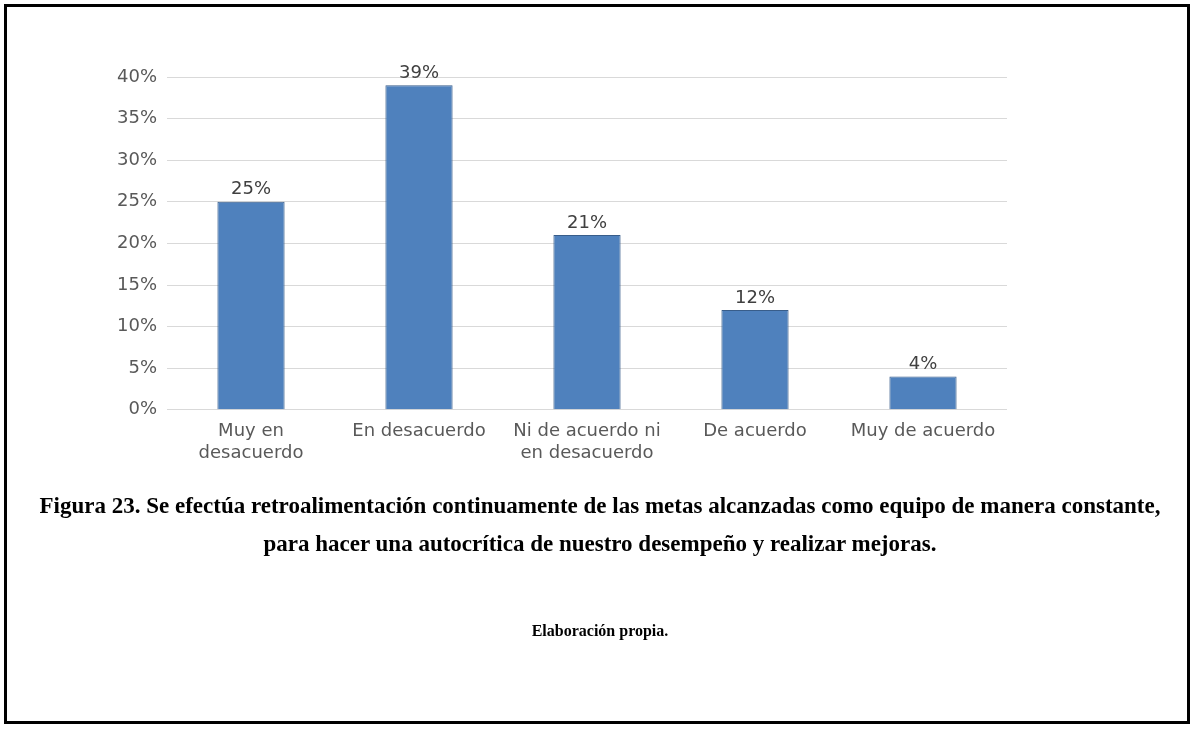 The image size is (1200, 731). I want to click on y-tick-label: 35%, so click(137, 117).